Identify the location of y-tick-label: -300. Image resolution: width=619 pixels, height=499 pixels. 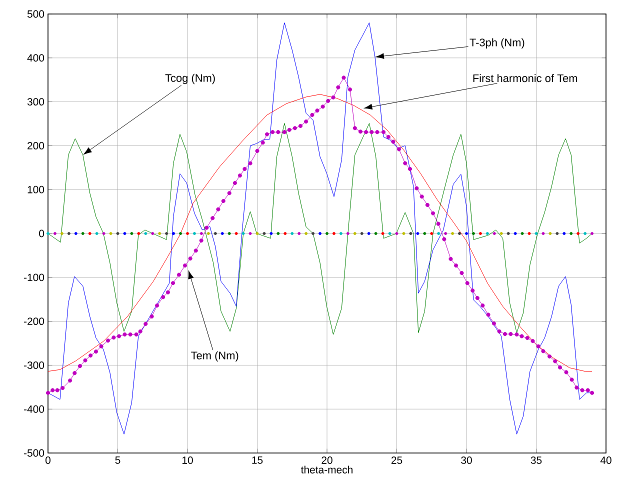
(34, 365).